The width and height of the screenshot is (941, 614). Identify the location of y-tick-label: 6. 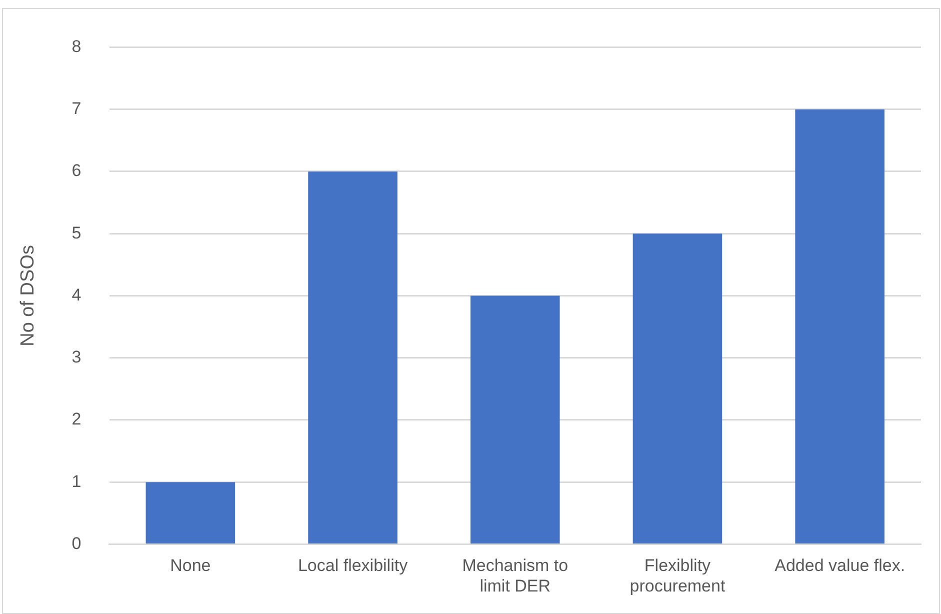
(77, 170).